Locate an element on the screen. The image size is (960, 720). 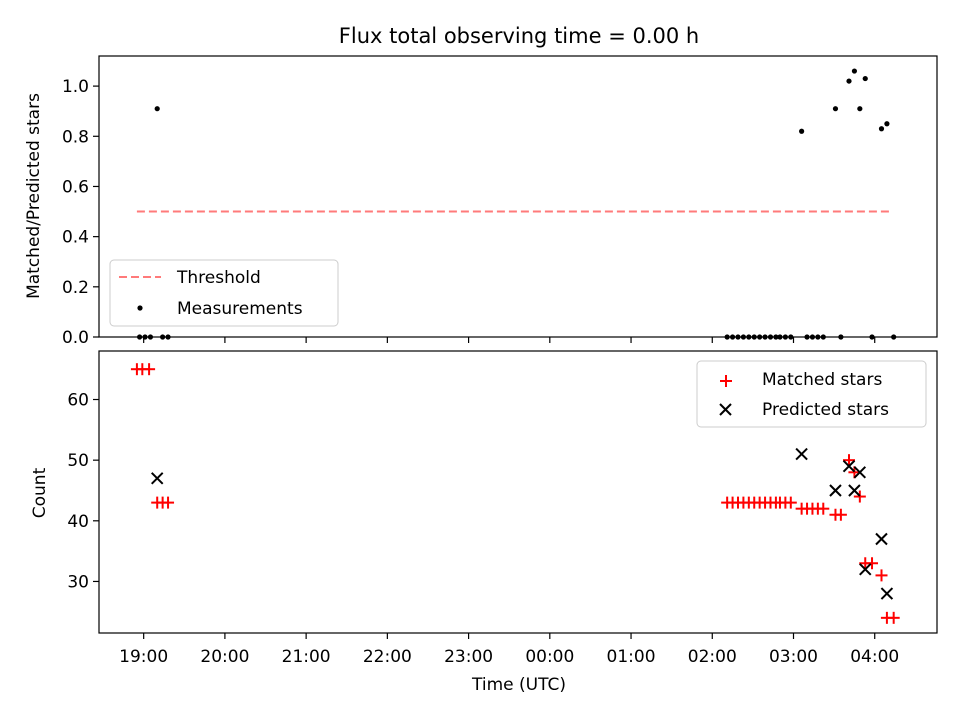
legend-predicted-swatch is located at coordinates (725, 409).